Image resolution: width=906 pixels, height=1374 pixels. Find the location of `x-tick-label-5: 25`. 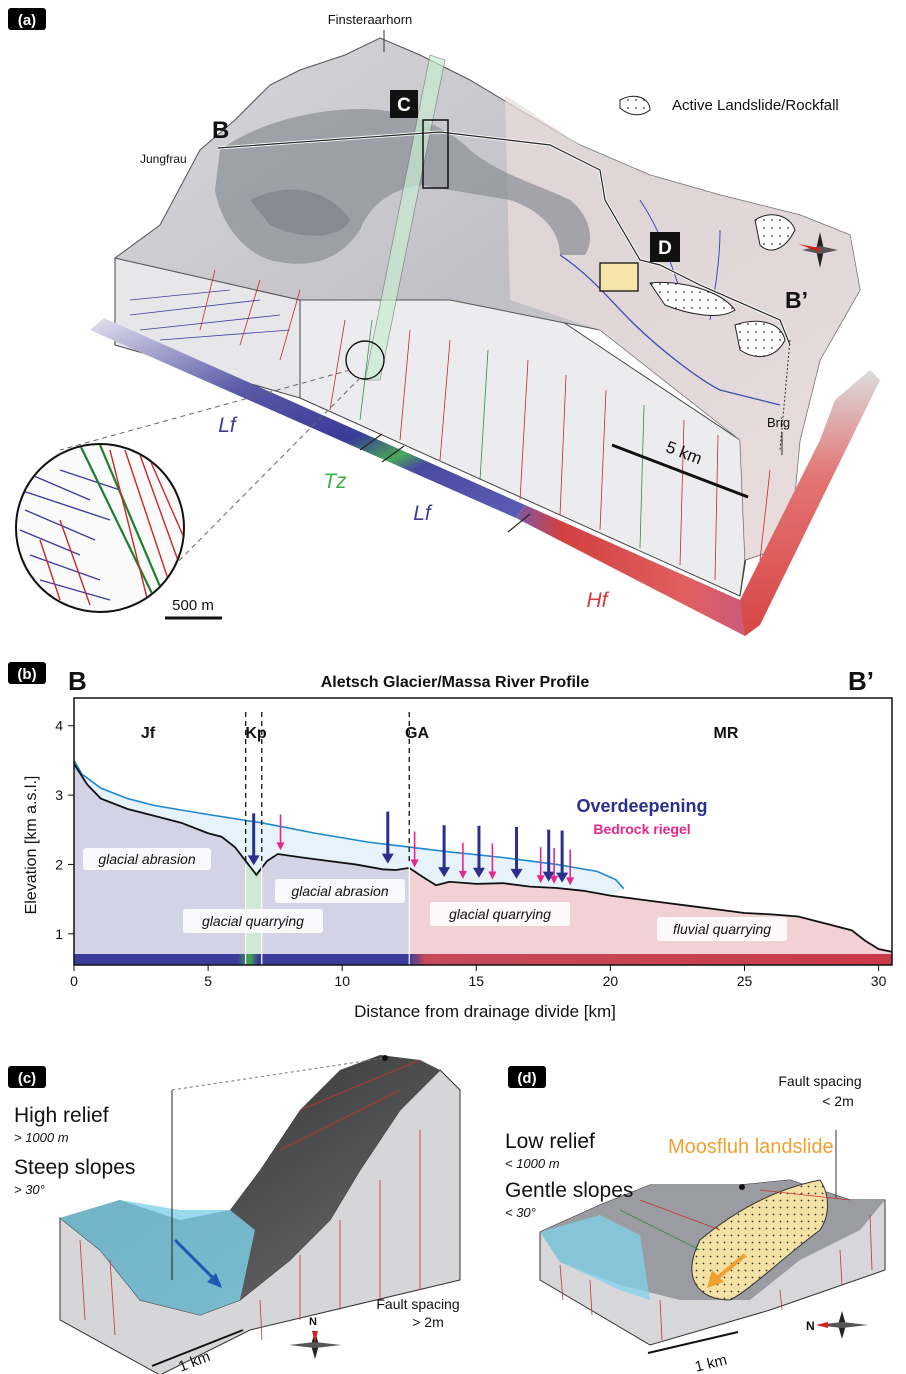

x-tick-label-5: 25 is located at coordinates (745, 981).